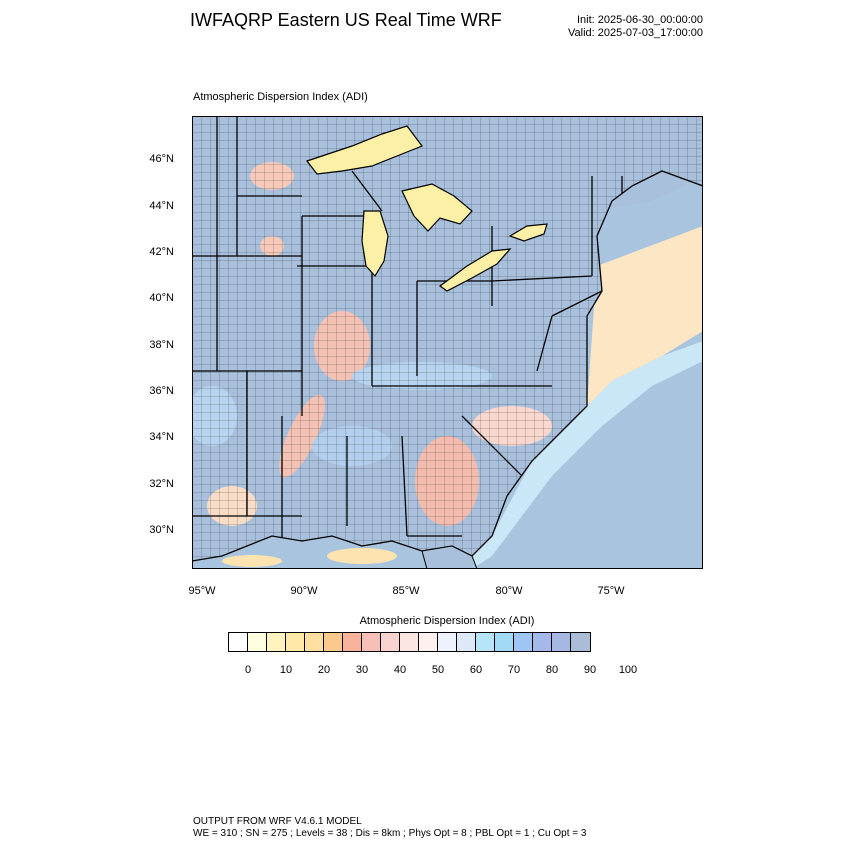 This screenshot has height=850, width=850. I want to click on atlantic-warm-band, so click(645, 316).